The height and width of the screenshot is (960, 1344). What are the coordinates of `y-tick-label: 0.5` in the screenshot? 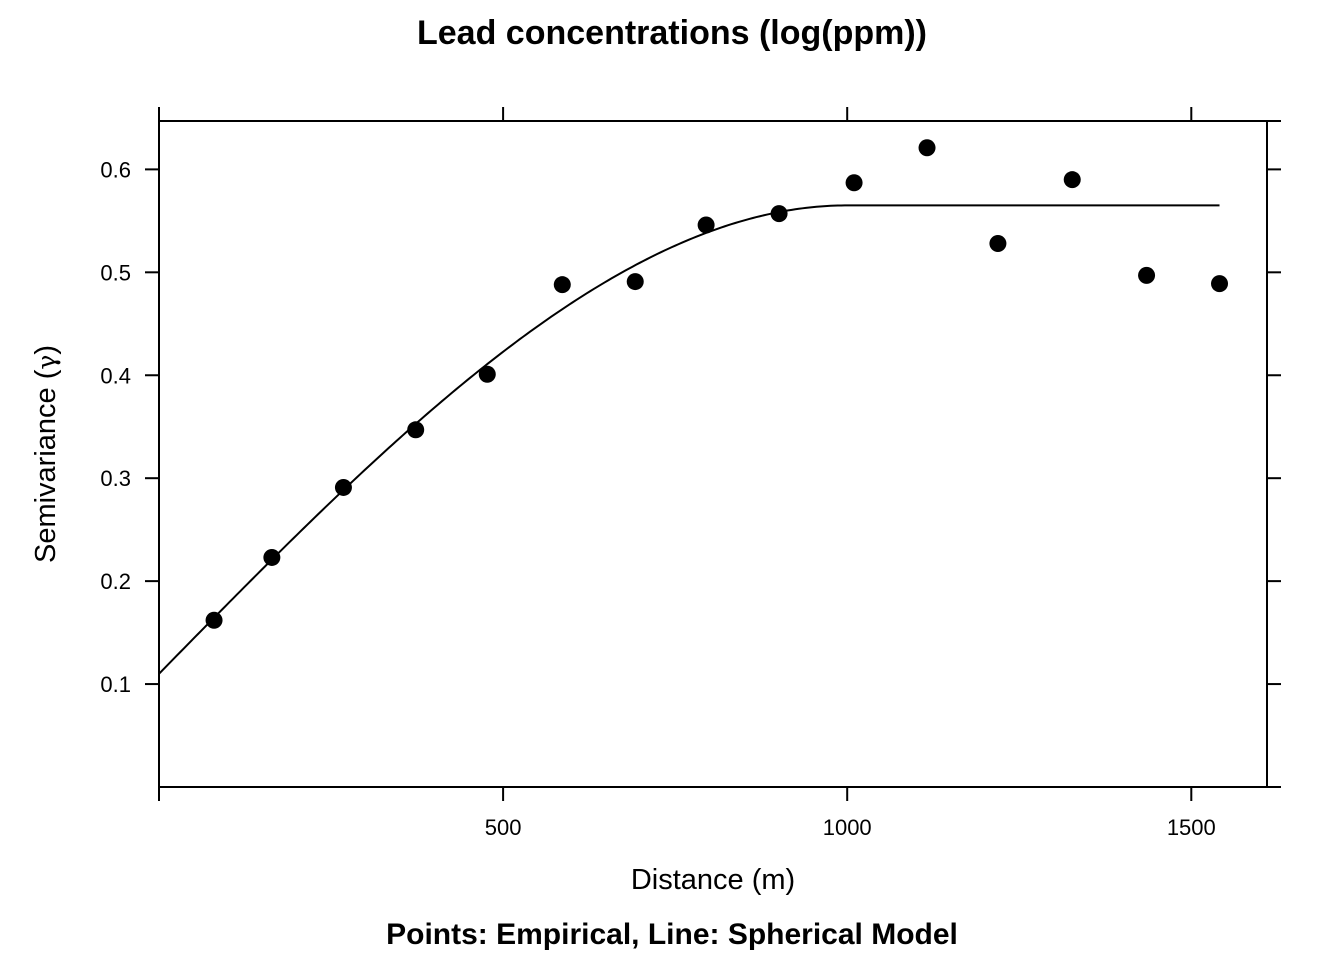 It's located at (115, 272).